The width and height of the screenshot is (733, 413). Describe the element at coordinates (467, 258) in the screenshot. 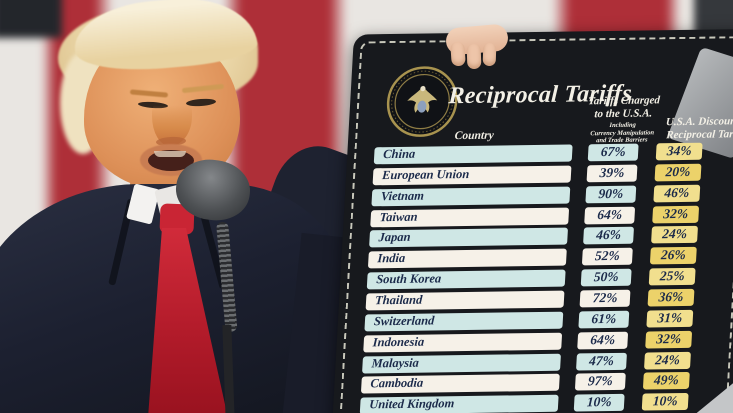

I see `country-cell: India` at that location.